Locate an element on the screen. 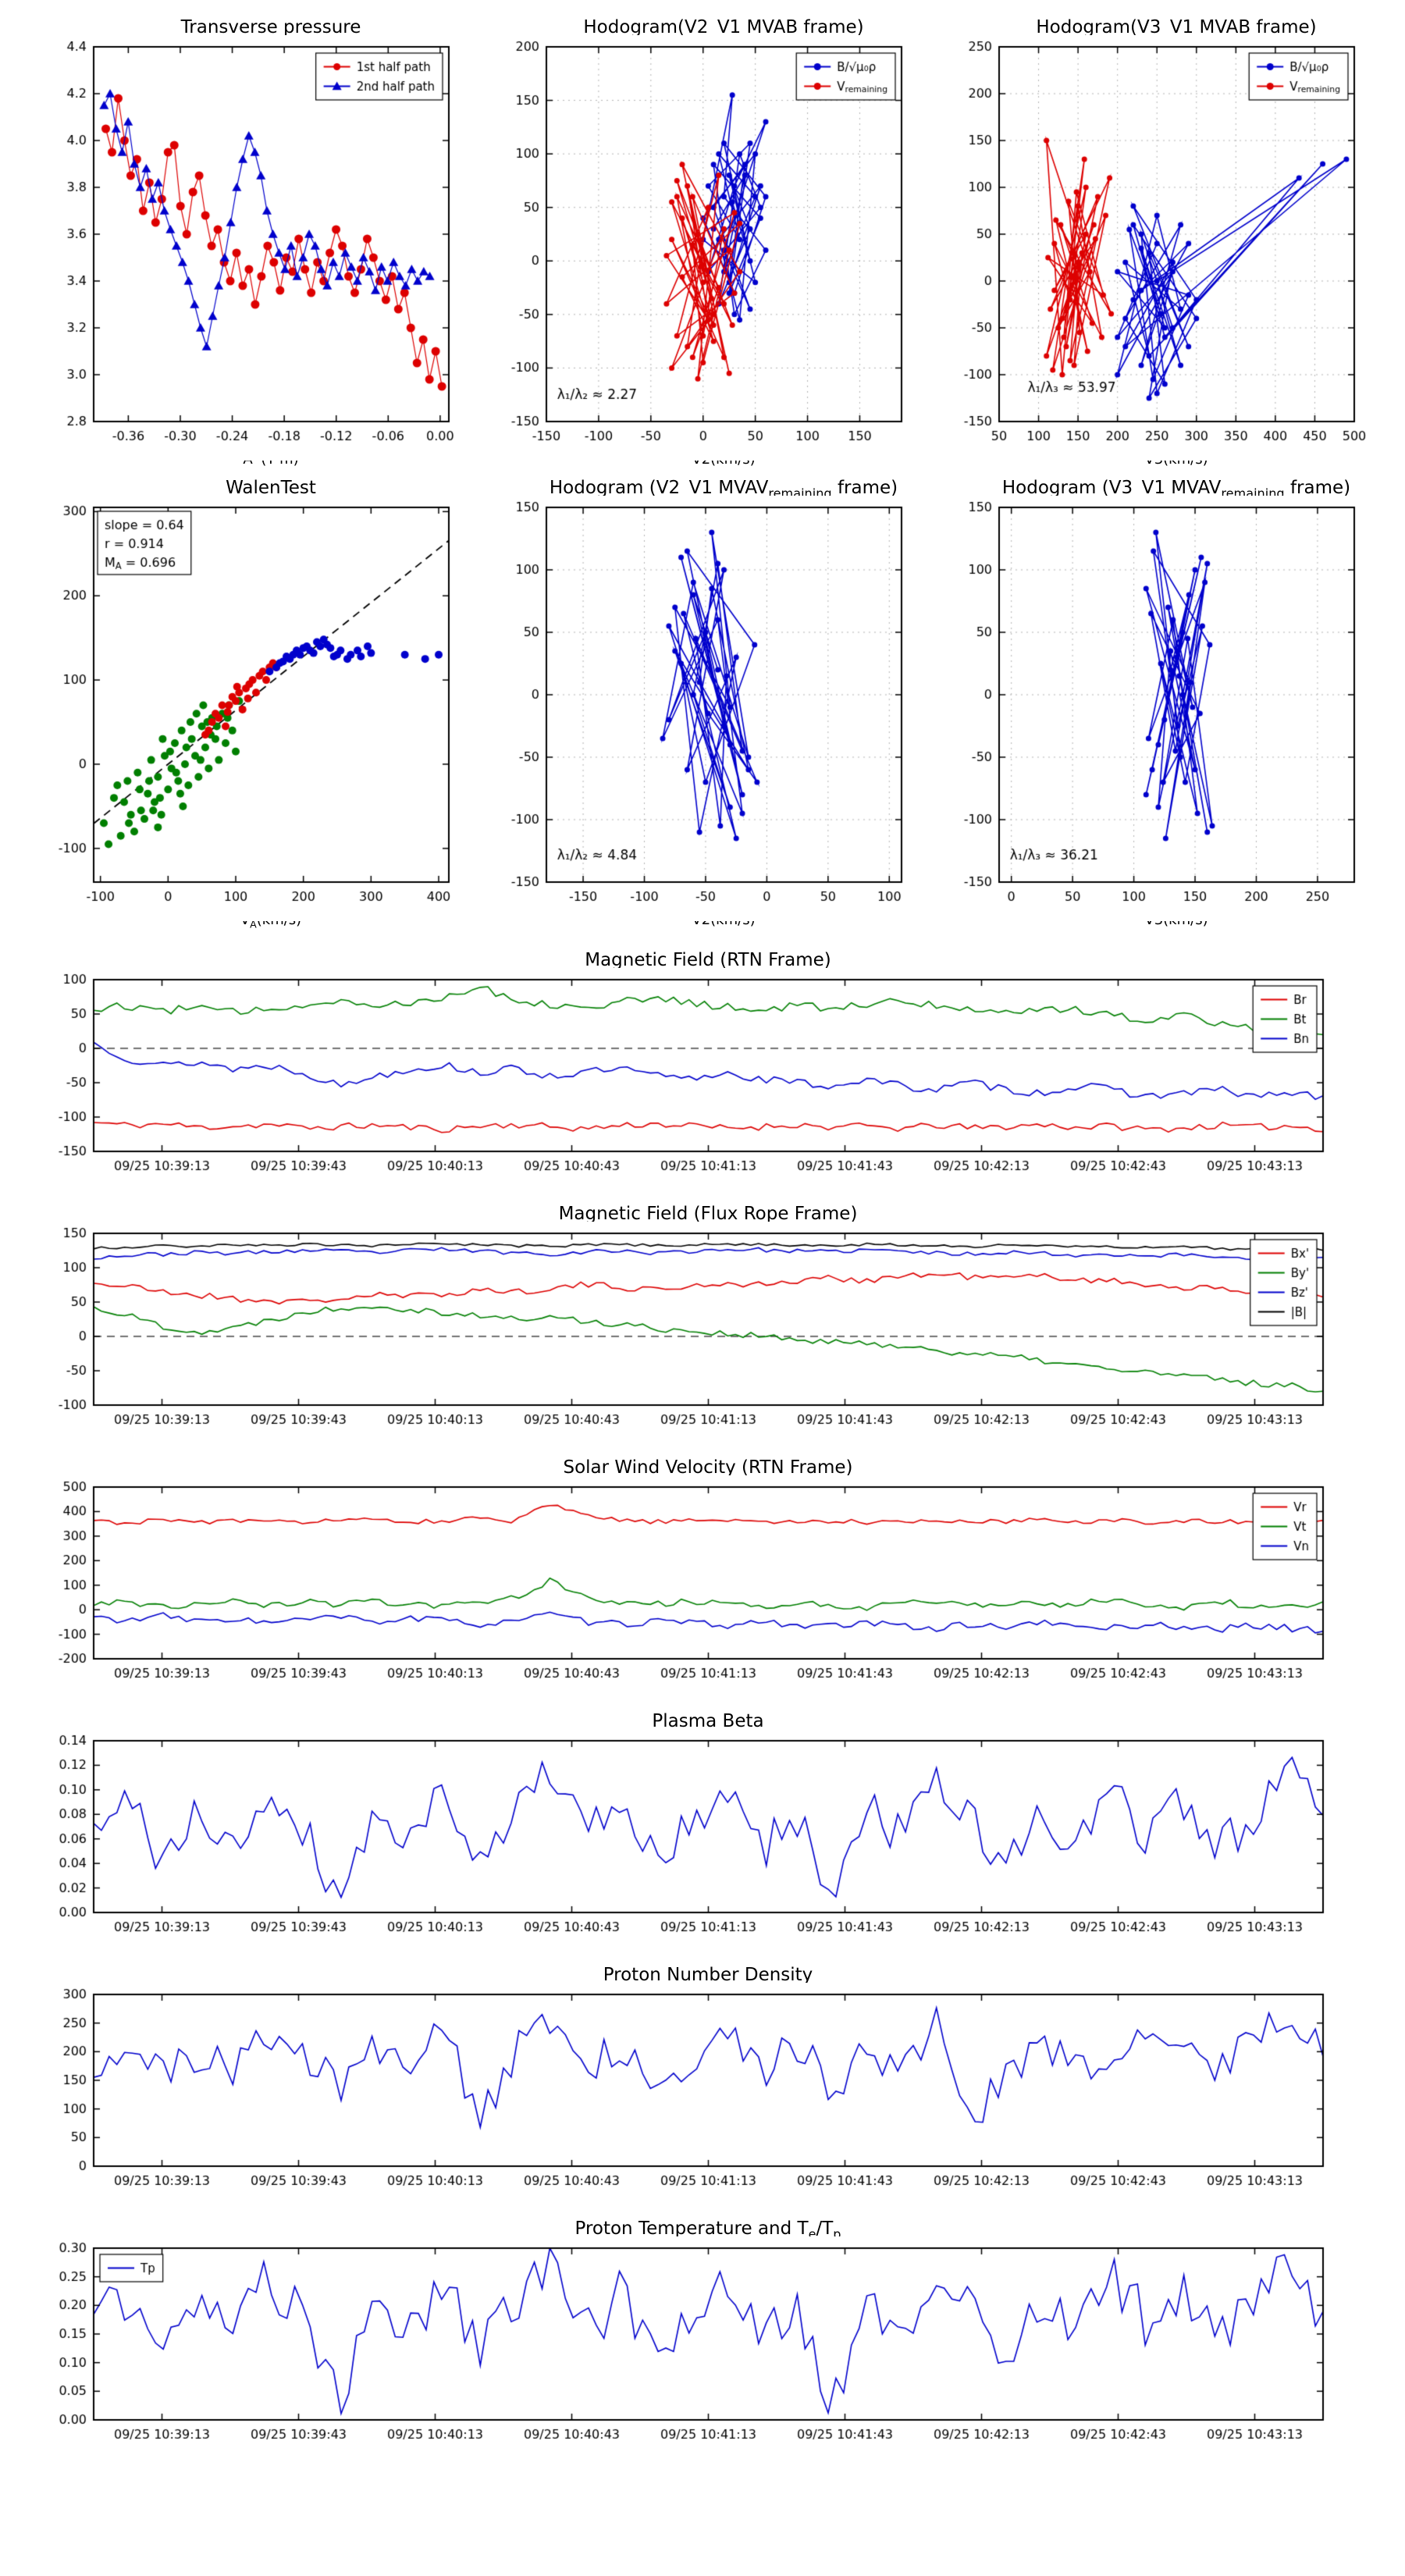 The height and width of the screenshot is (2576, 1405). hodogram-v2v1-mvav-chart is located at coordinates (701, 708).